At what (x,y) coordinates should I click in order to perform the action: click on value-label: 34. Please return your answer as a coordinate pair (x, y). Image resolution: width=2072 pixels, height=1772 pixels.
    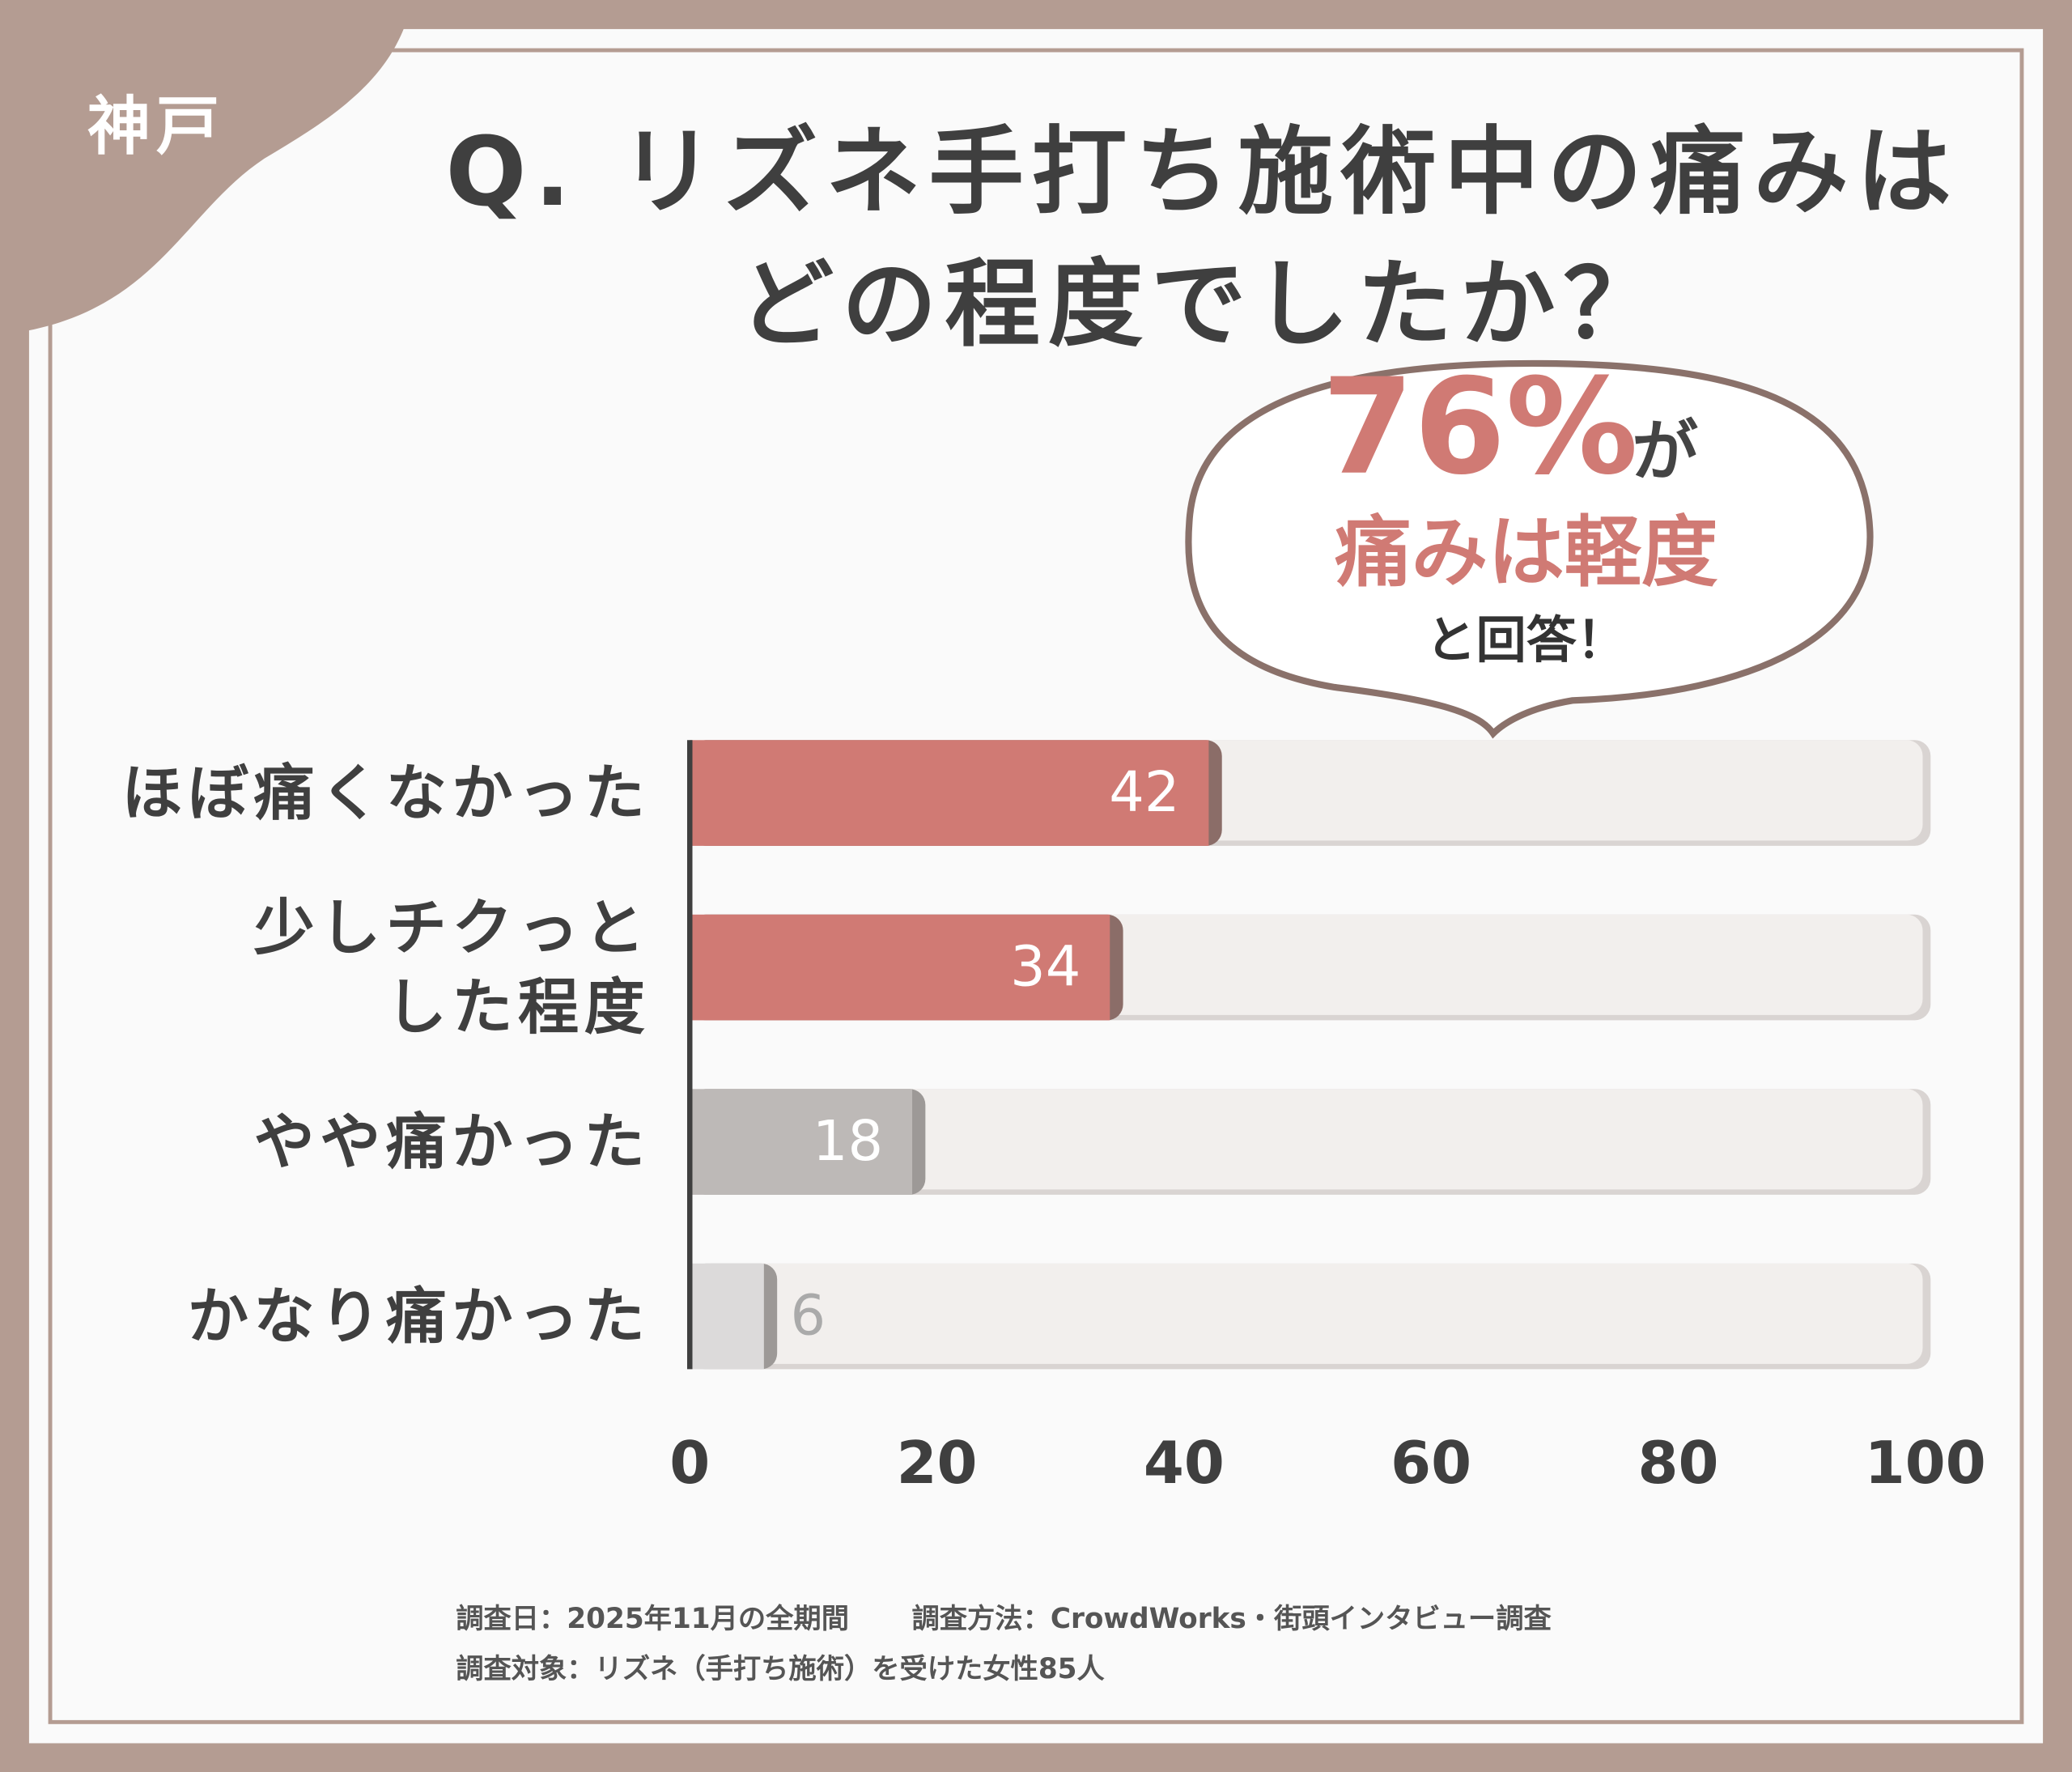
    Looking at the image, I should click on (1045, 967).